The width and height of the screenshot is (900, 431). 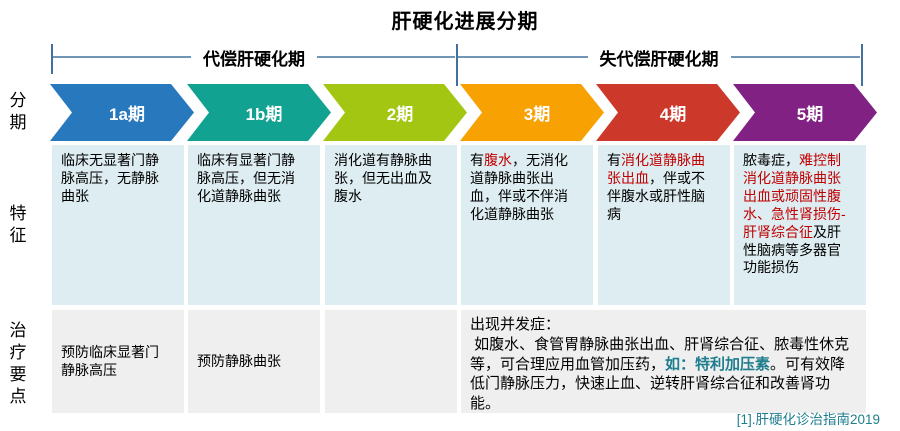 What do you see at coordinates (457, 65) in the screenshot?
I see `bracket-tick-middle` at bounding box center [457, 65].